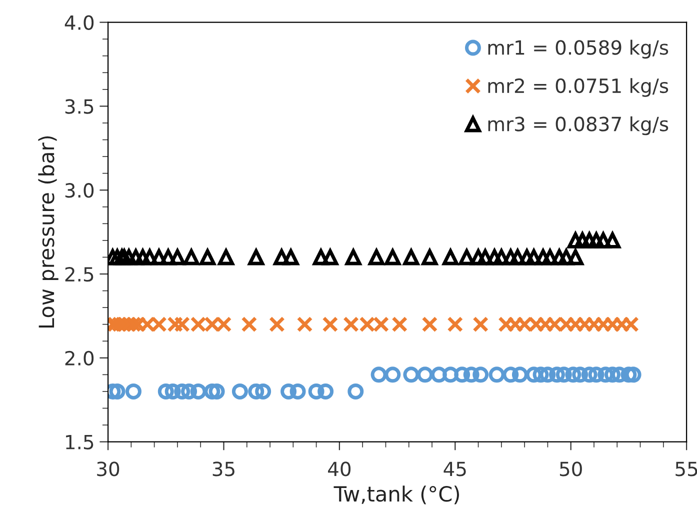 Image resolution: width=697 pixels, height=531 pixels. I want to click on x-axis-title: Tw,tank (°C), so click(396, 495).